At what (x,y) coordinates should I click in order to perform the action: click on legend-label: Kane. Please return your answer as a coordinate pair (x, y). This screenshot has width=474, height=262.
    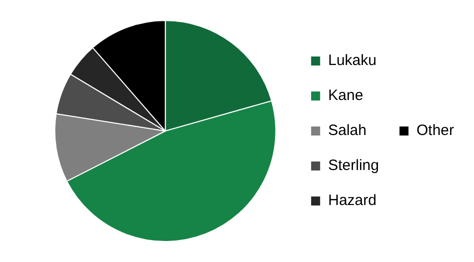
    Looking at the image, I should click on (346, 95).